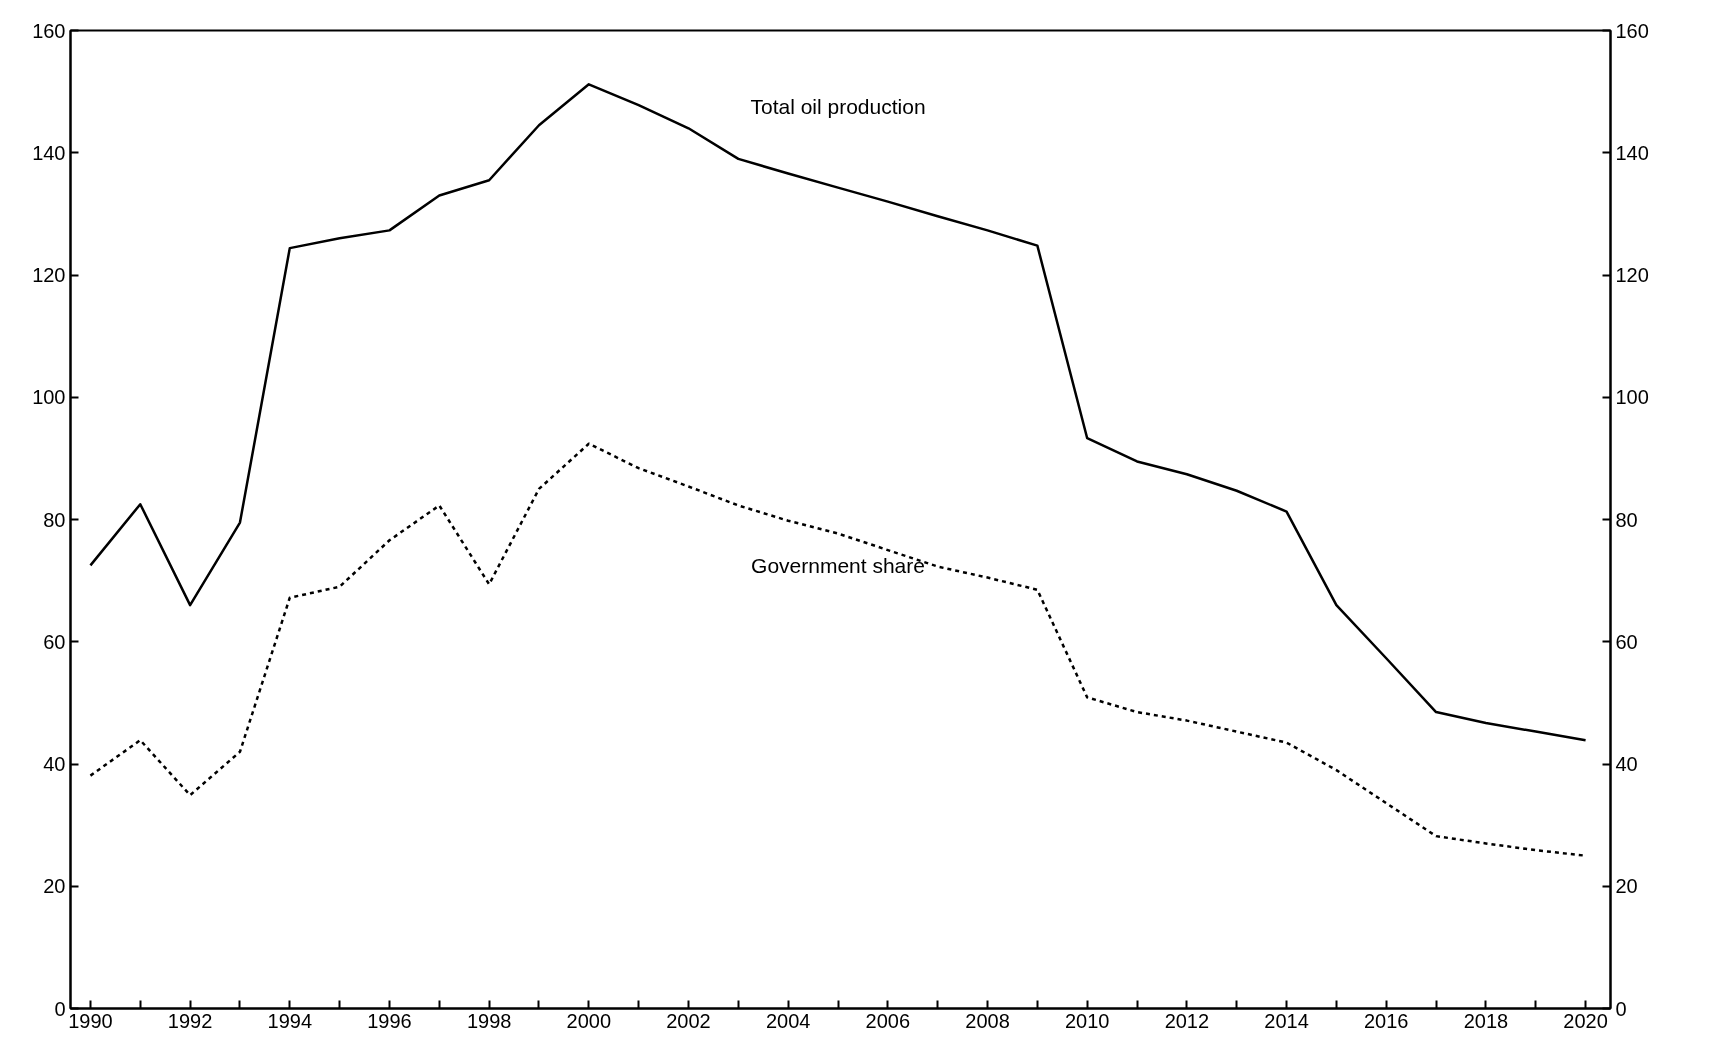  I want to click on y2-tick-label: 140, so click(1632, 152).